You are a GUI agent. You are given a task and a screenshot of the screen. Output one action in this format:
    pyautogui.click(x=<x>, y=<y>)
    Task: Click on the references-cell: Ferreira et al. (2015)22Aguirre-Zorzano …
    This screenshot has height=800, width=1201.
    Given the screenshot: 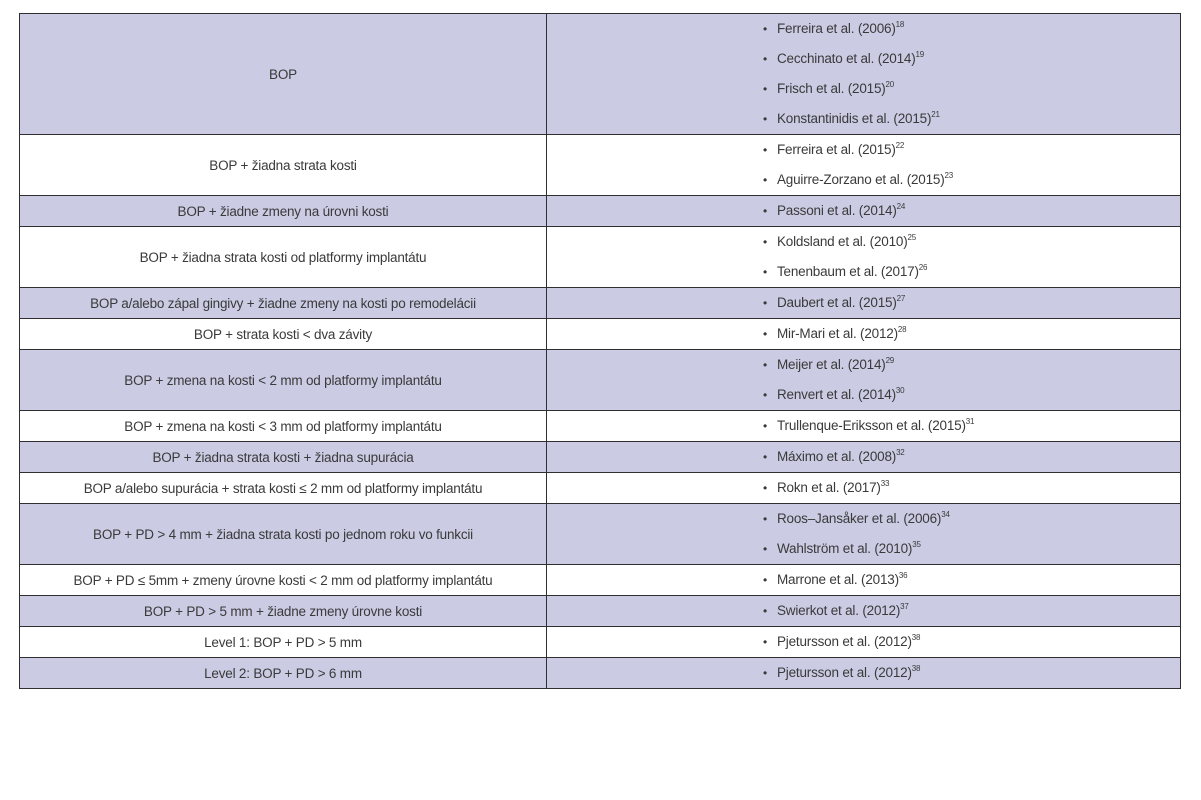 What is the action you would take?
    pyautogui.click(x=863, y=165)
    